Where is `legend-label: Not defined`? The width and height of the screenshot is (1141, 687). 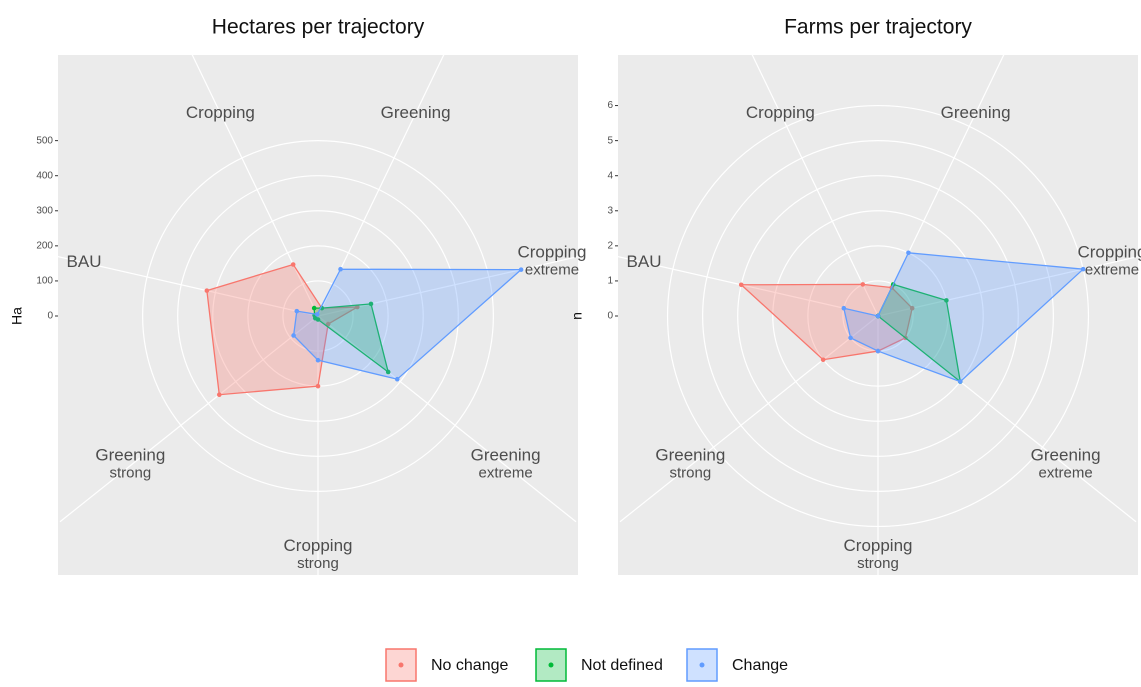 legend-label: Not defined is located at coordinates (622, 665).